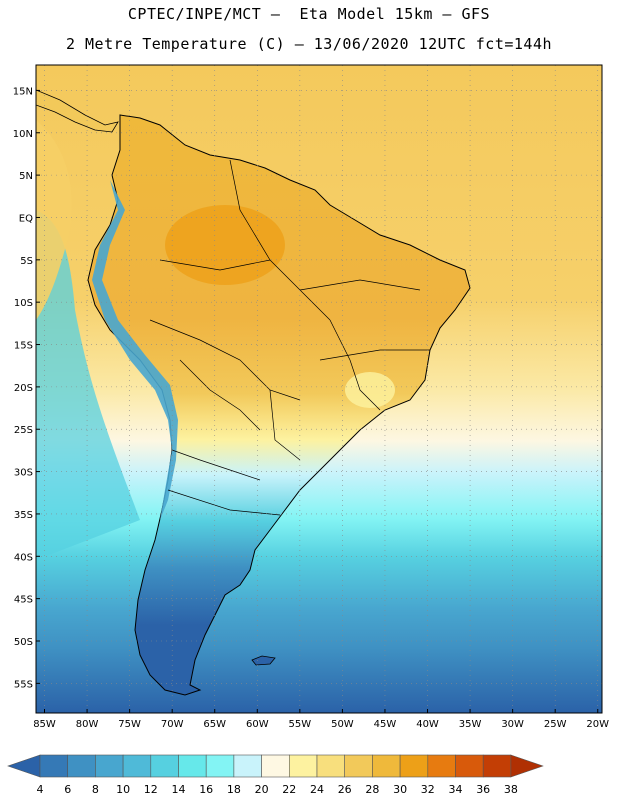 The image size is (618, 800). What do you see at coordinates (262, 789) in the screenshot?
I see `colorbar-label: 20` at bounding box center [262, 789].